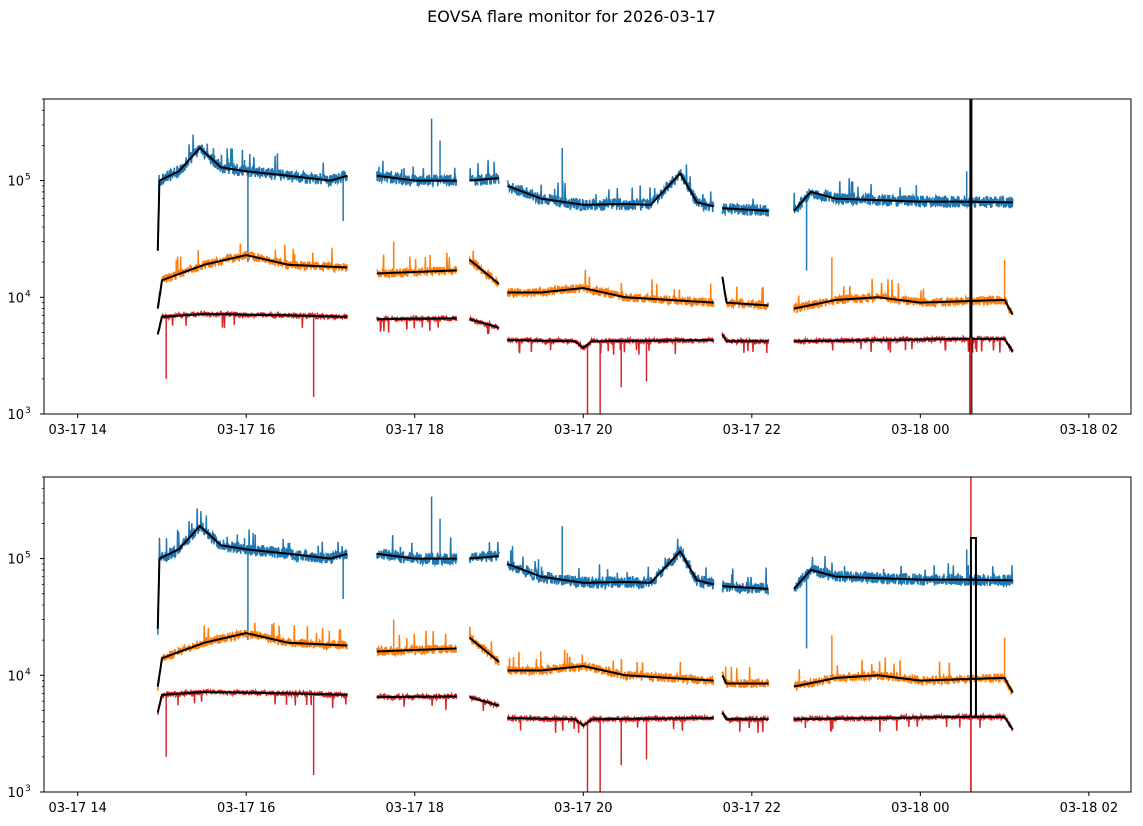  What do you see at coordinates (77, 430) in the screenshot?
I see `x-tick-label: 03-17 14` at bounding box center [77, 430].